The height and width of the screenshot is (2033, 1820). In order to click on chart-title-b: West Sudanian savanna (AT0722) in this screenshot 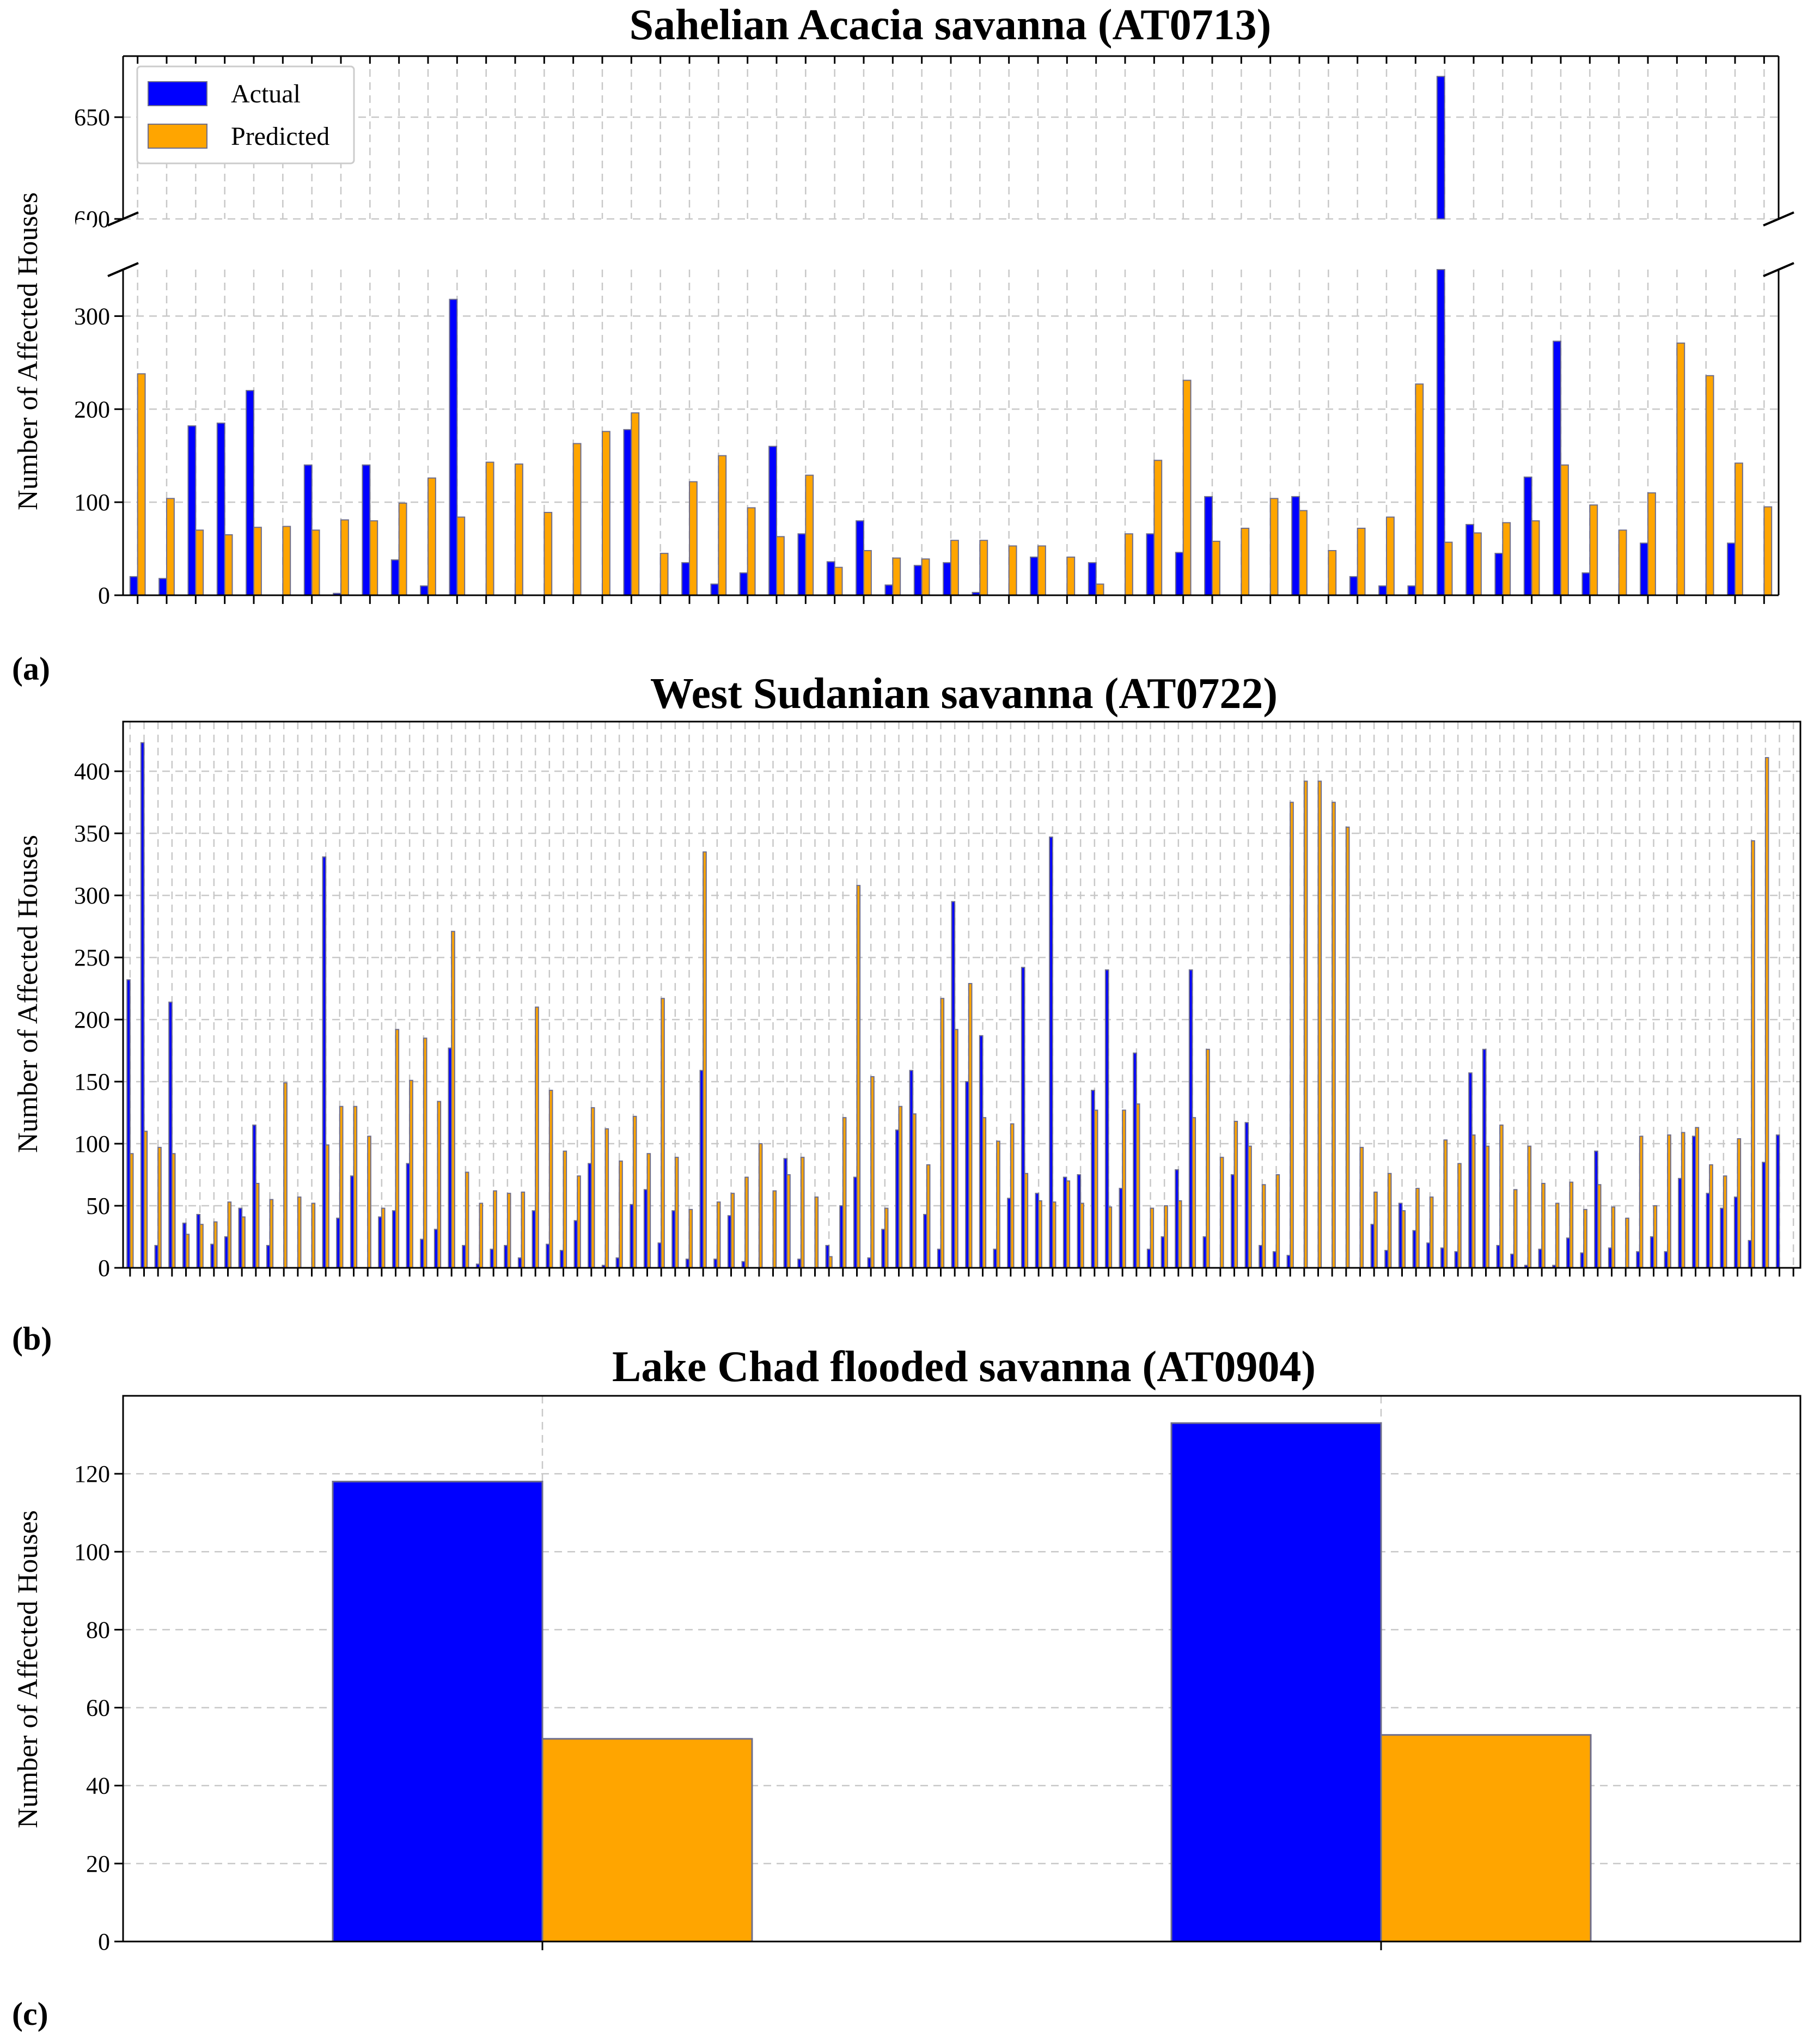, I will do `click(964, 694)`.